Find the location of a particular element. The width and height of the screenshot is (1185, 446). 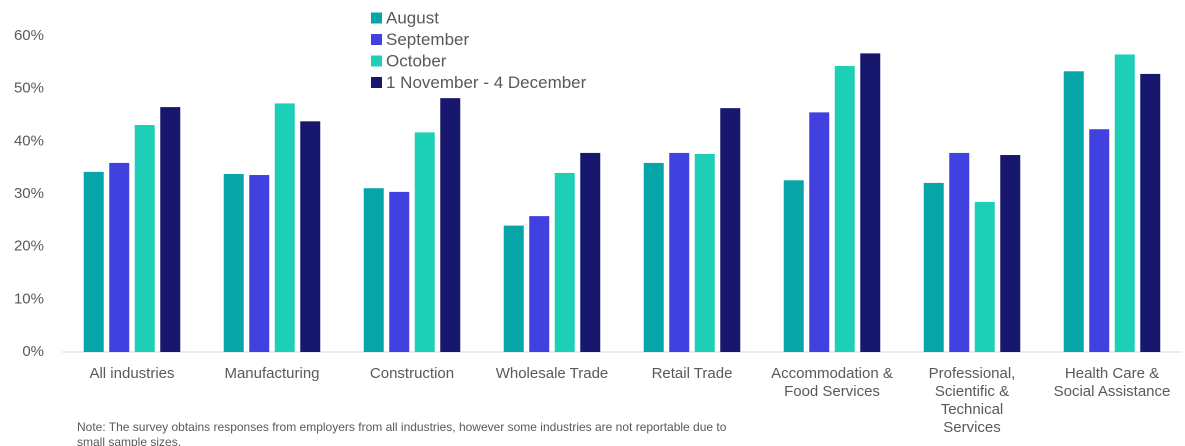

y-tick-label: 0% is located at coordinates (33, 351).